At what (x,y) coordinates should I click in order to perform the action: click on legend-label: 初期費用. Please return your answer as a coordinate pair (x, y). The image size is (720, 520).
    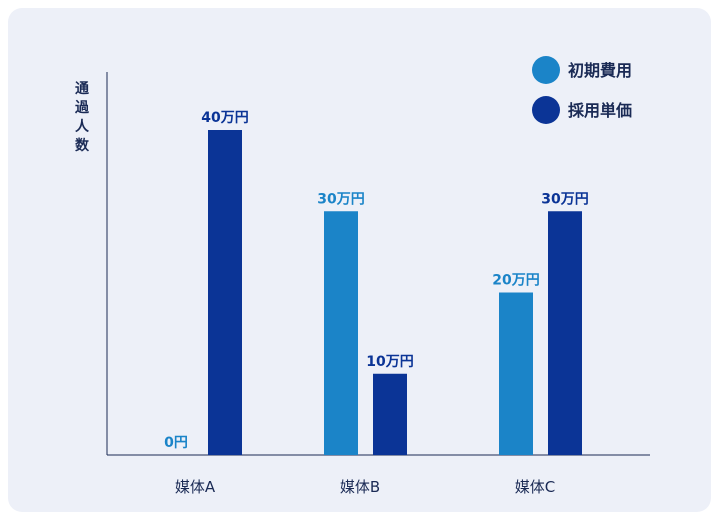
    Looking at the image, I should click on (600, 70).